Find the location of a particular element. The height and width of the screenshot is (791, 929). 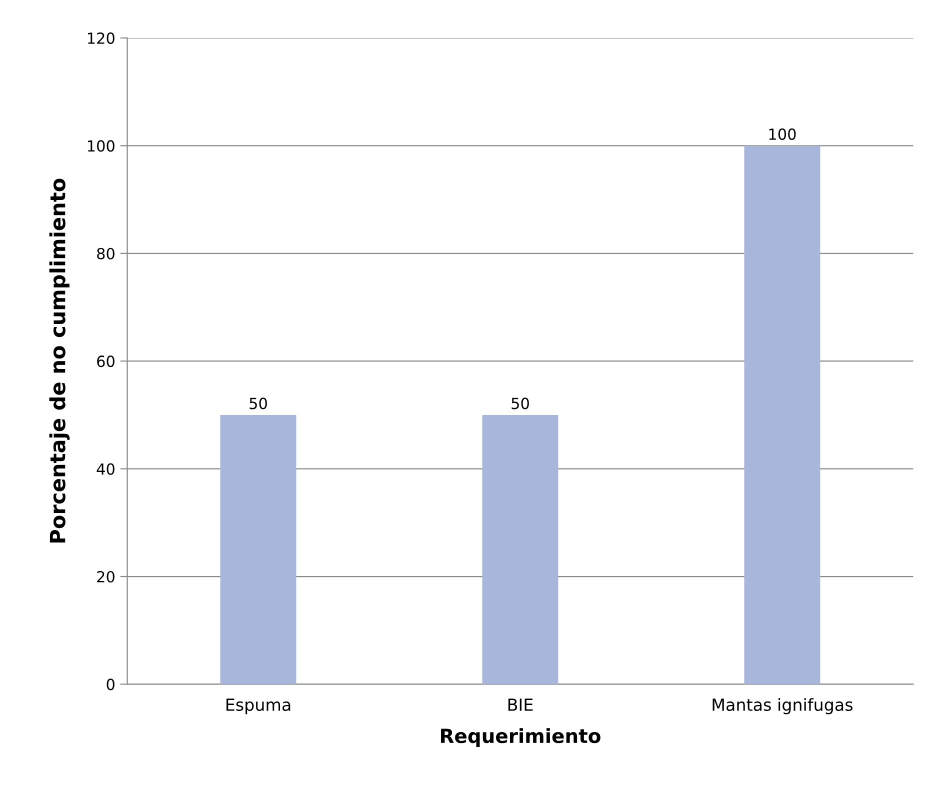

y-tick-label: 100 is located at coordinates (101, 146).